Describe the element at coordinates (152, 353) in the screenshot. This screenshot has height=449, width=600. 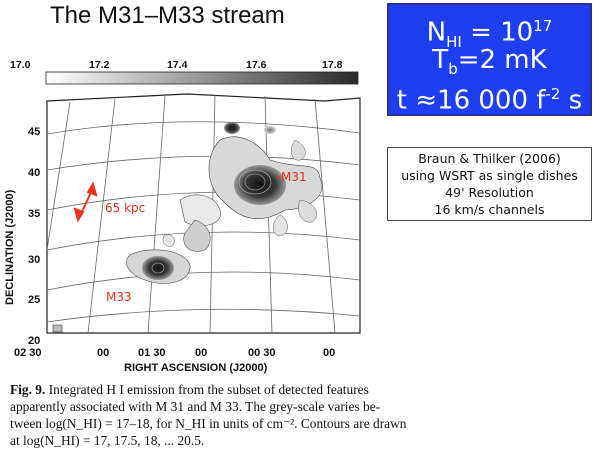
I see `x-tick: 01 30` at that location.